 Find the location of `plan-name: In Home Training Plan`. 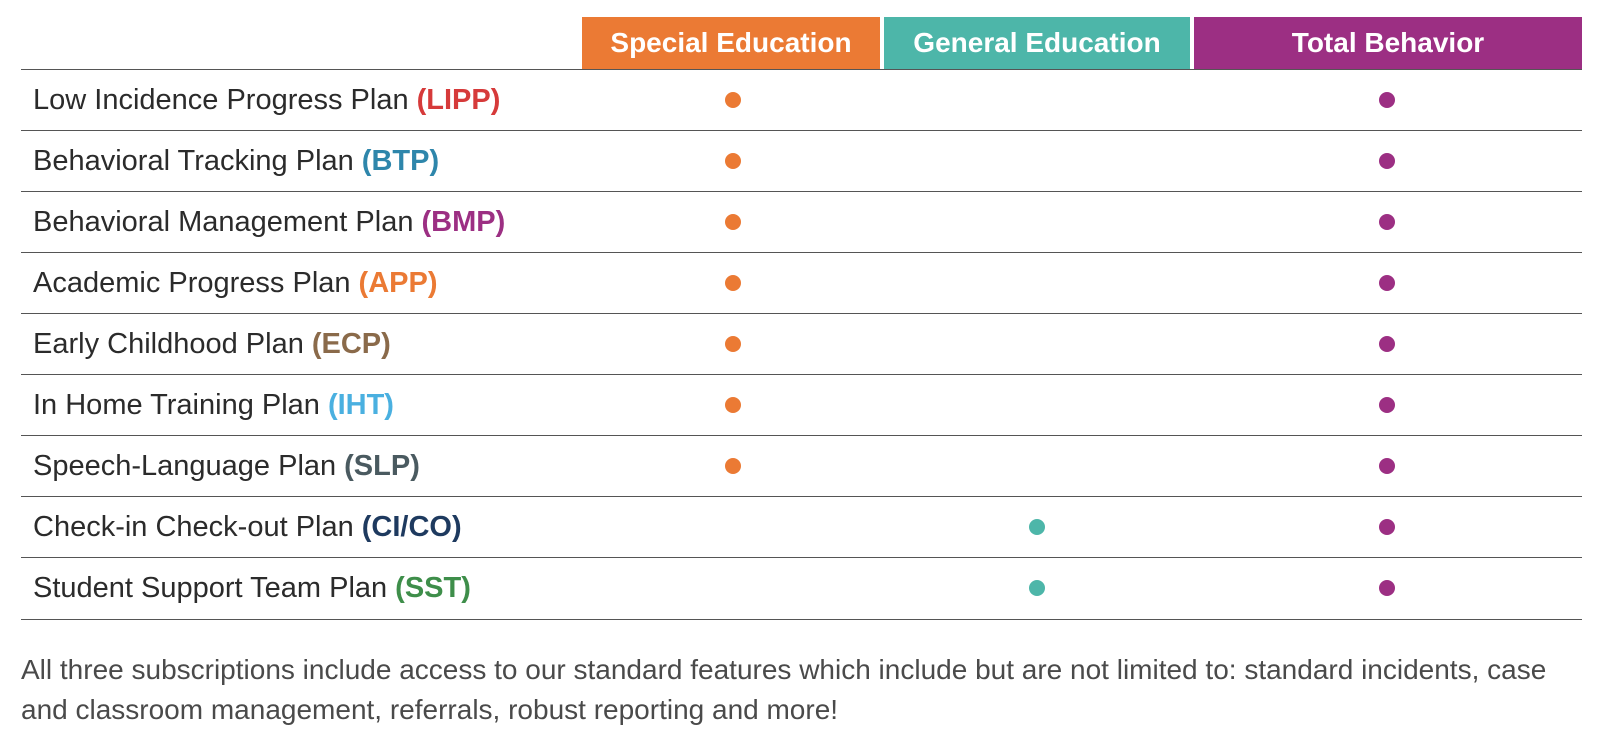

plan-name: In Home Training Plan is located at coordinates (176, 404).